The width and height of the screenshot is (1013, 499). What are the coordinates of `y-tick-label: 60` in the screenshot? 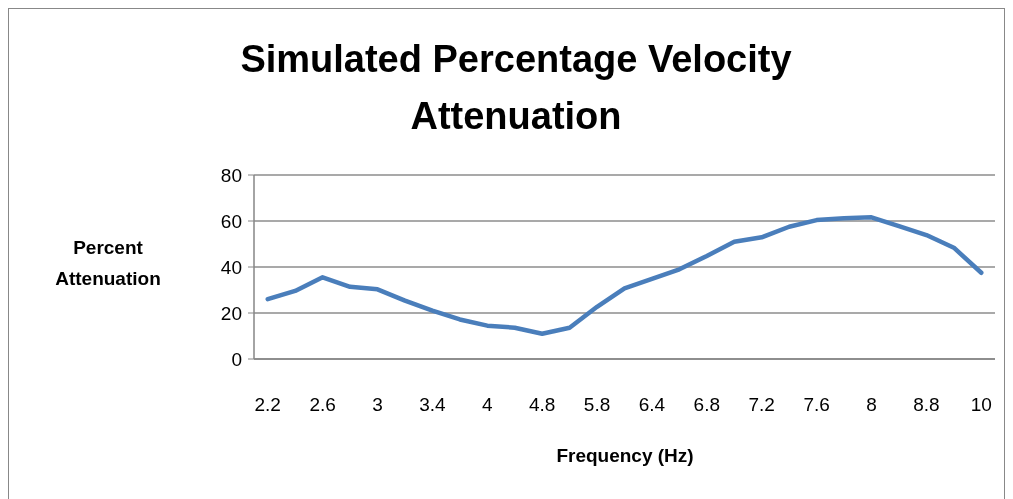 It's located at (231, 221).